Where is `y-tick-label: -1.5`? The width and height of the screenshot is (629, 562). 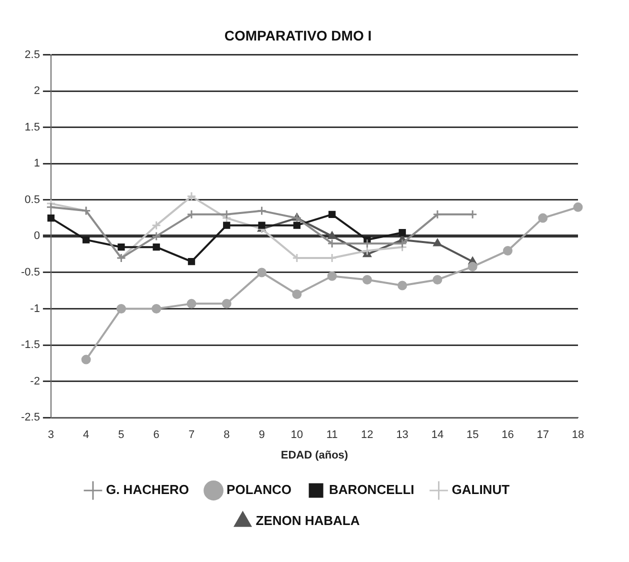 y-tick-label: -1.5 is located at coordinates (30, 345).